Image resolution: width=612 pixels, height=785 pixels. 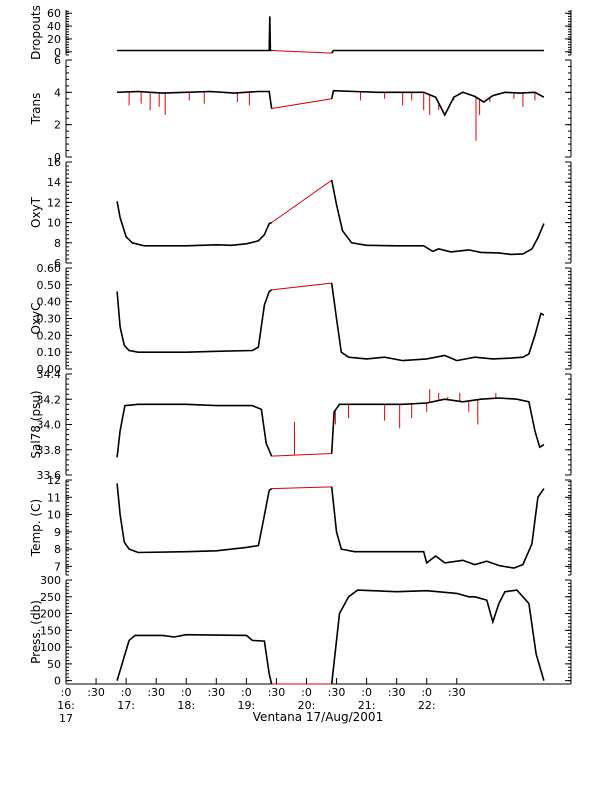 I want to click on panel-4: 0.00 0.10 0.20 0.30 0.40 0.50 0.60 OxyC, so click(x=300, y=319).